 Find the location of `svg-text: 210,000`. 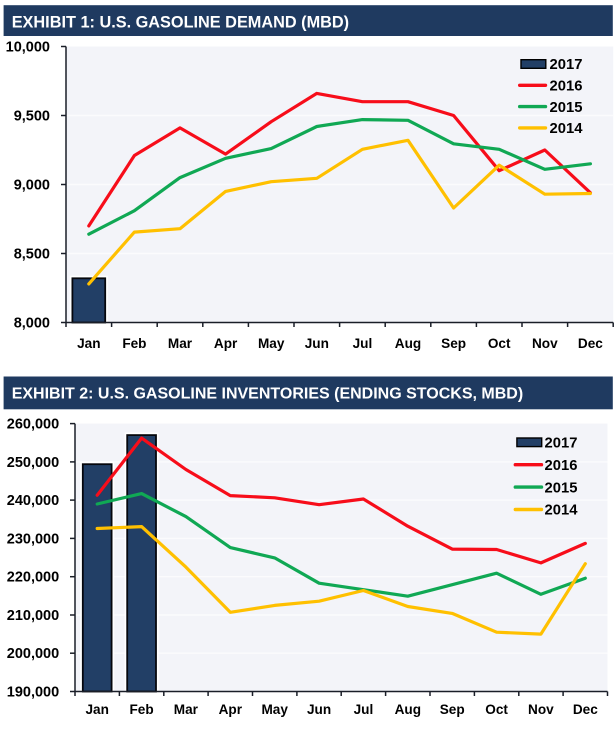

svg-text: 210,000 is located at coordinates (33, 616).